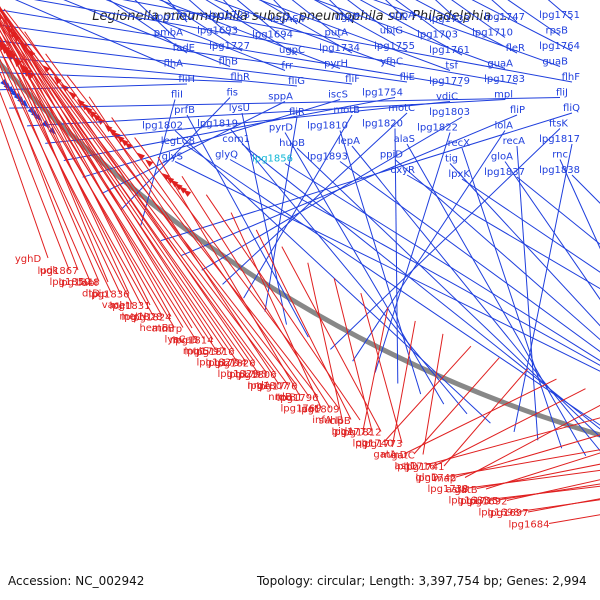 This screenshot has width=600, height=600. What do you see at coordinates (184, 48) in the screenshot?
I see `forward-gene-label: fadE` at bounding box center [184, 48].